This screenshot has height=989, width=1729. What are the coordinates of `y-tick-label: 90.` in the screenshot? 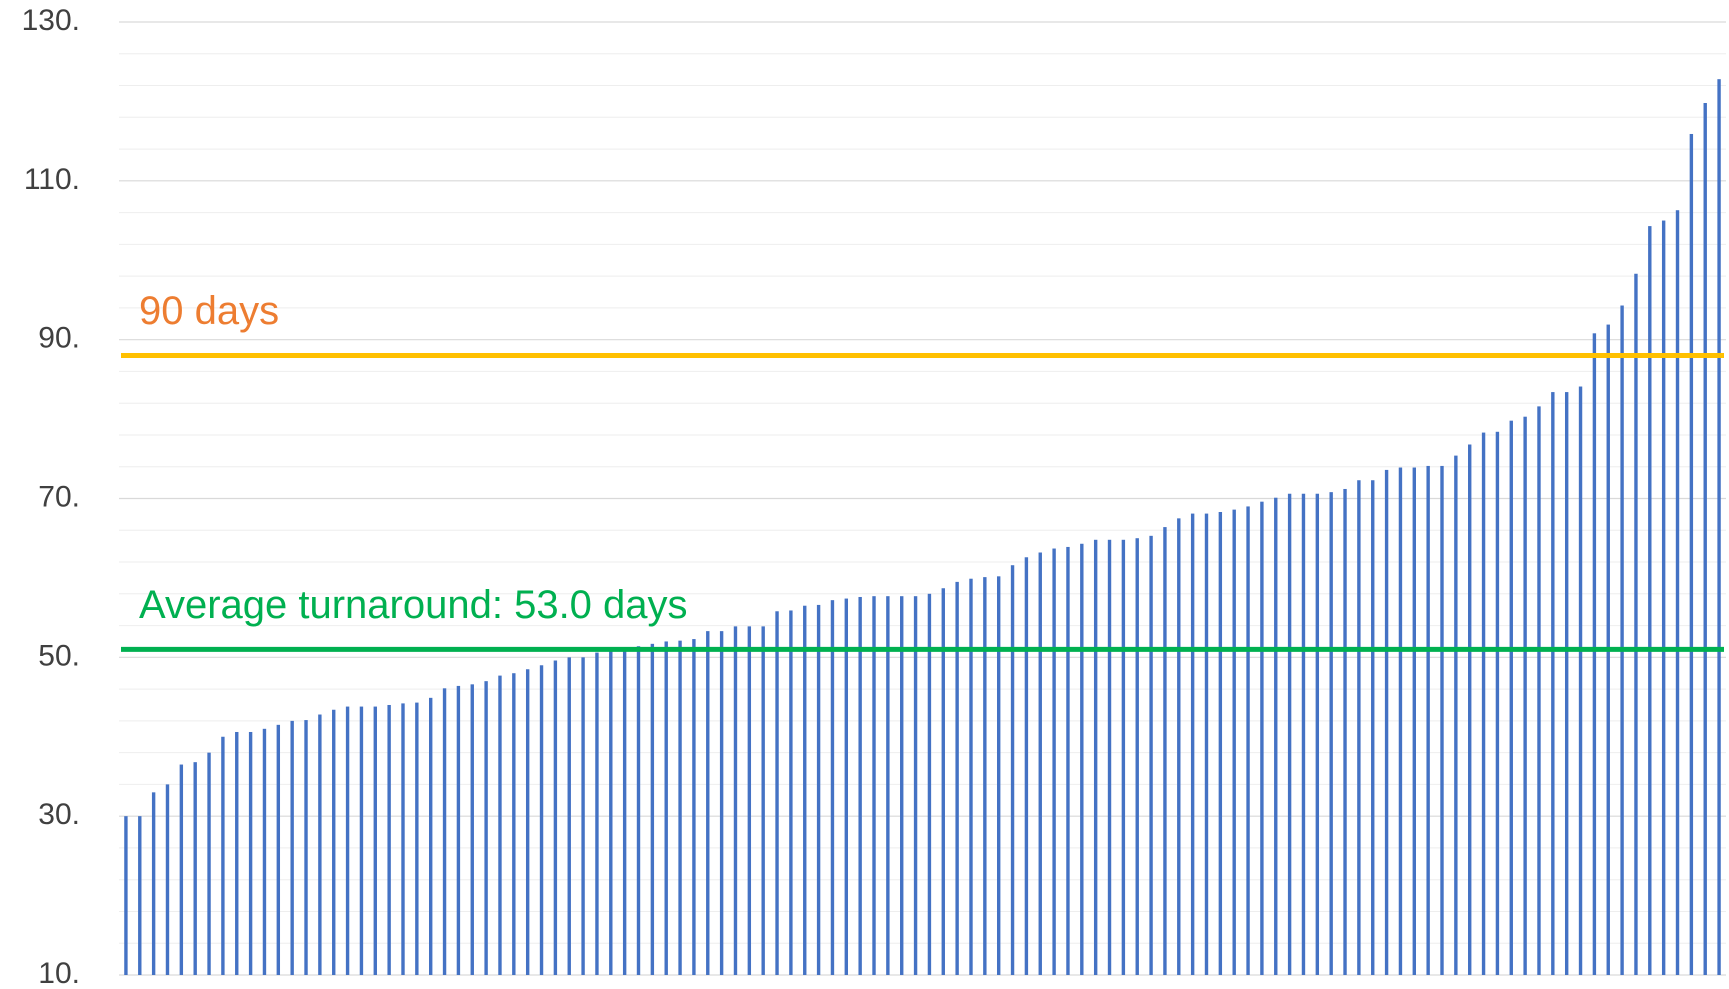 It's located at (59, 338).